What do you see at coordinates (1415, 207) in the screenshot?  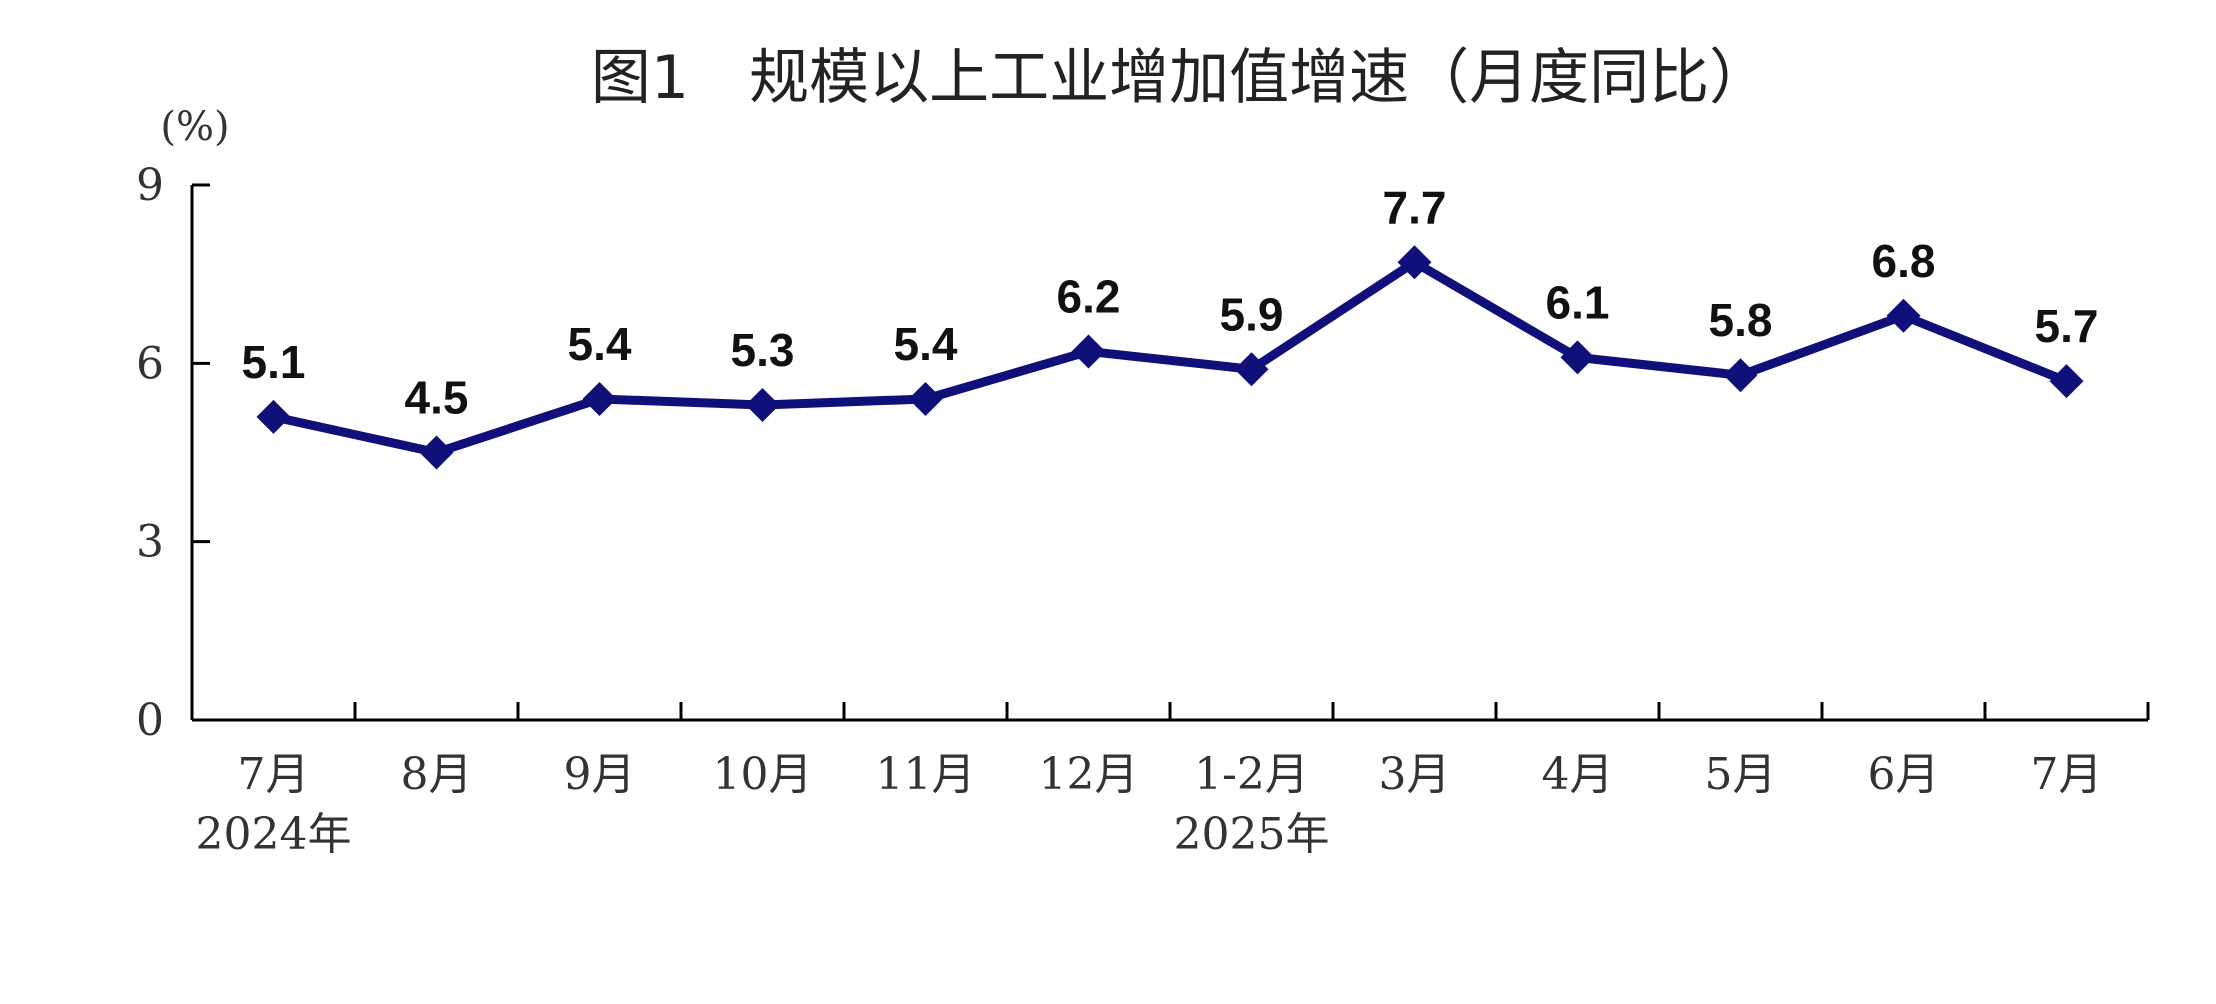 I see `data-value-label: 7.7` at bounding box center [1415, 207].